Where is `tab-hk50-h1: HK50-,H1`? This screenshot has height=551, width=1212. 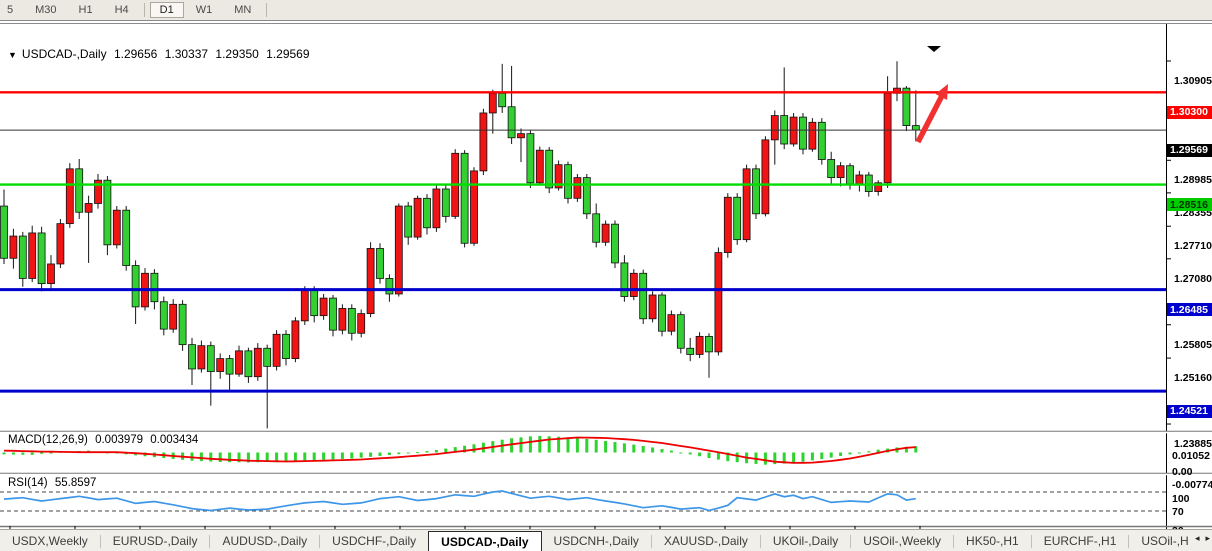 tab-hk50-h1: HK50-,H1 is located at coordinates (992, 540).